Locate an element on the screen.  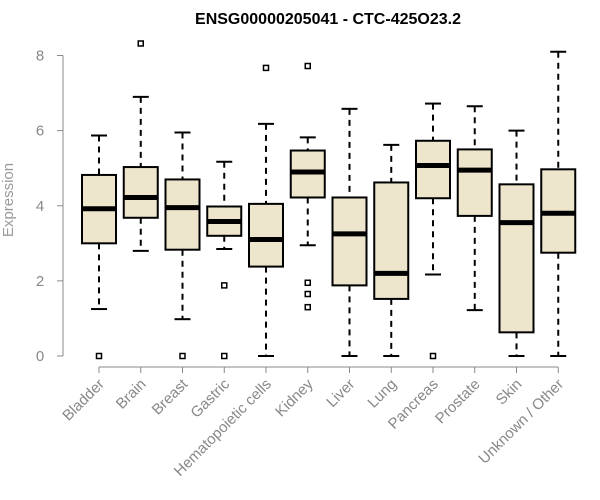
x-tick-label: Liver is located at coordinates (340, 393).